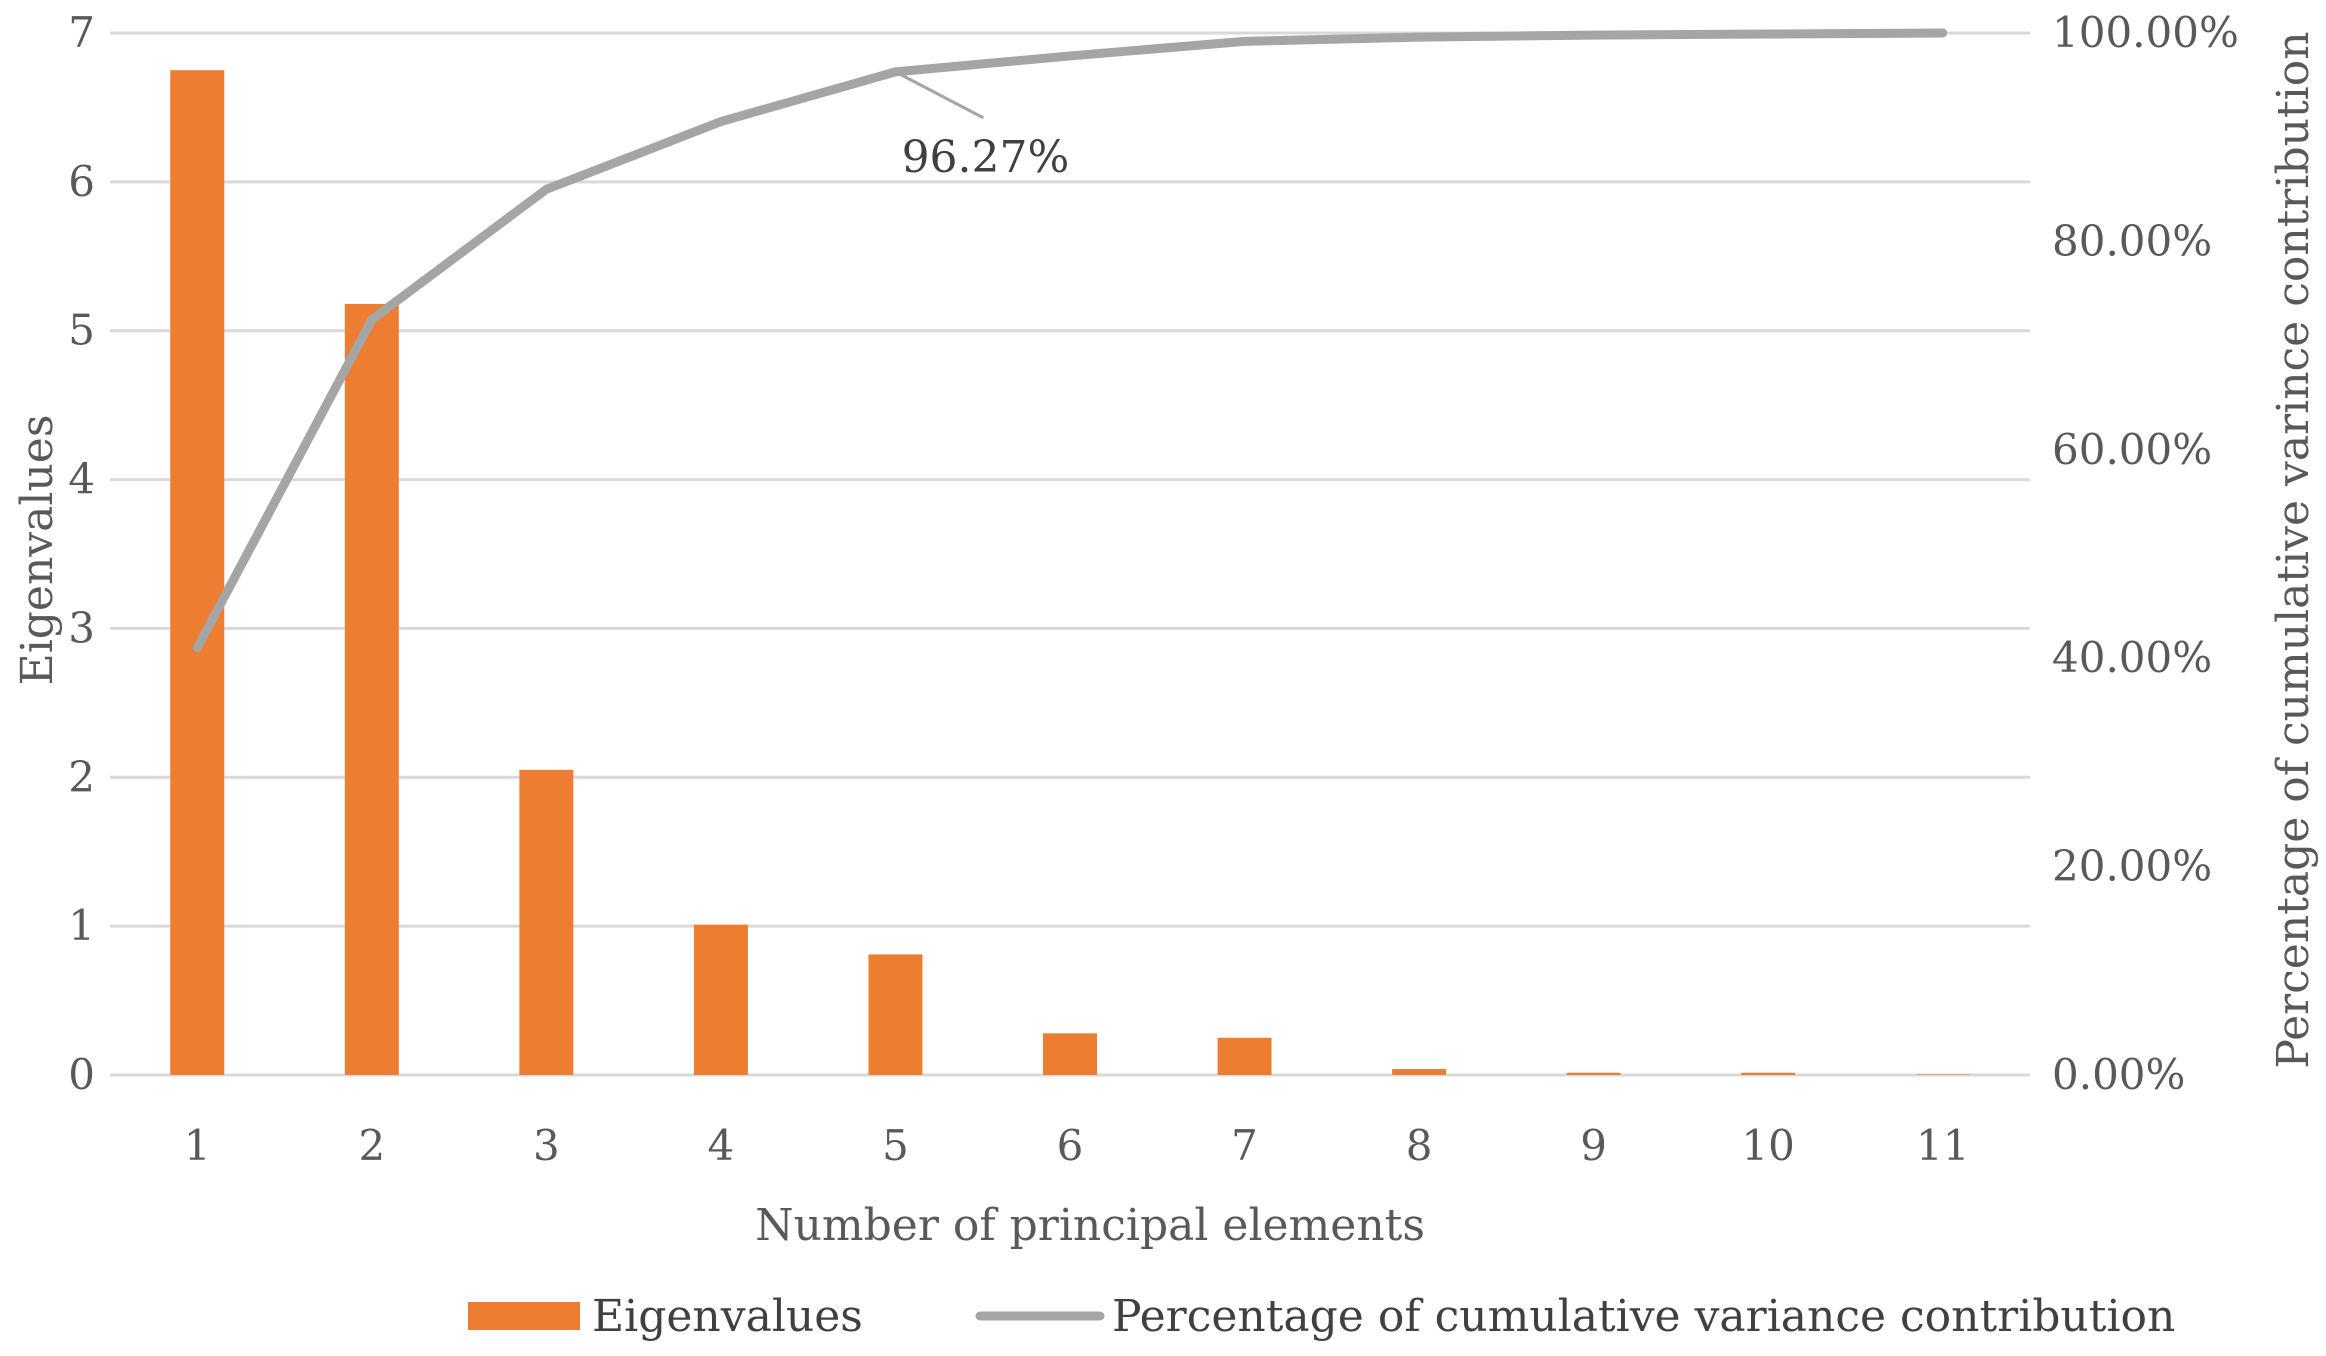  I want to click on x-tick-label: 3, so click(546, 1145).